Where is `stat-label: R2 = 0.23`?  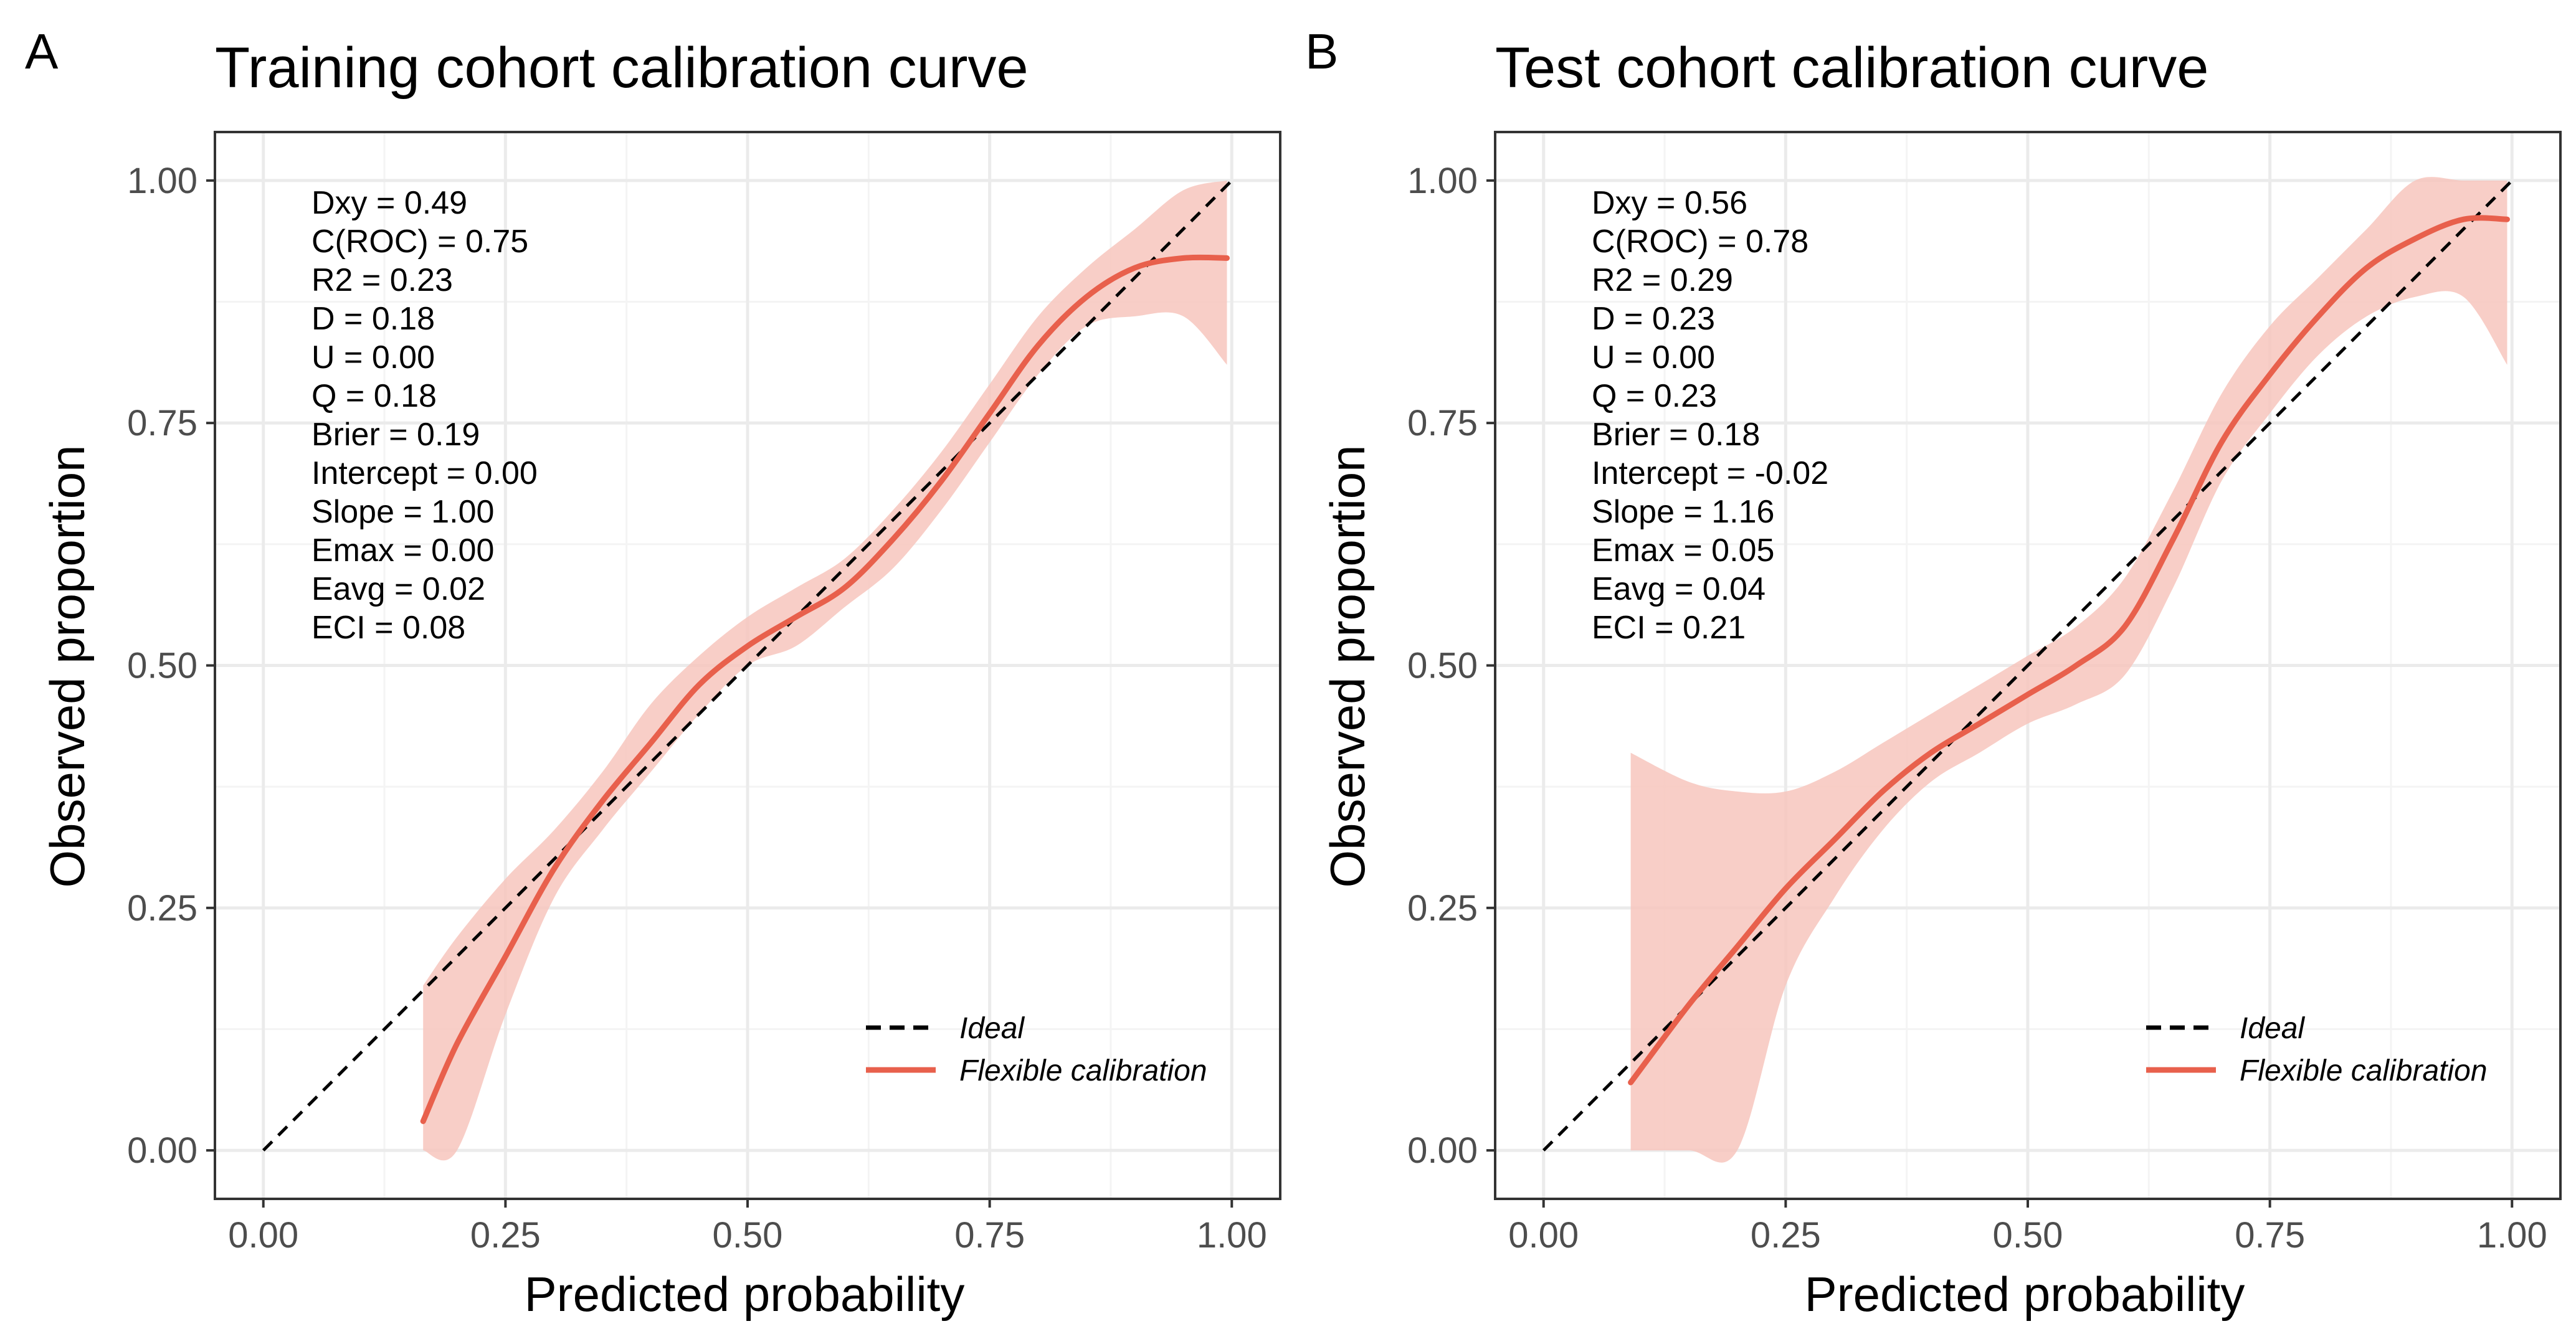
stat-label: R2 = 0.23 is located at coordinates (382, 280).